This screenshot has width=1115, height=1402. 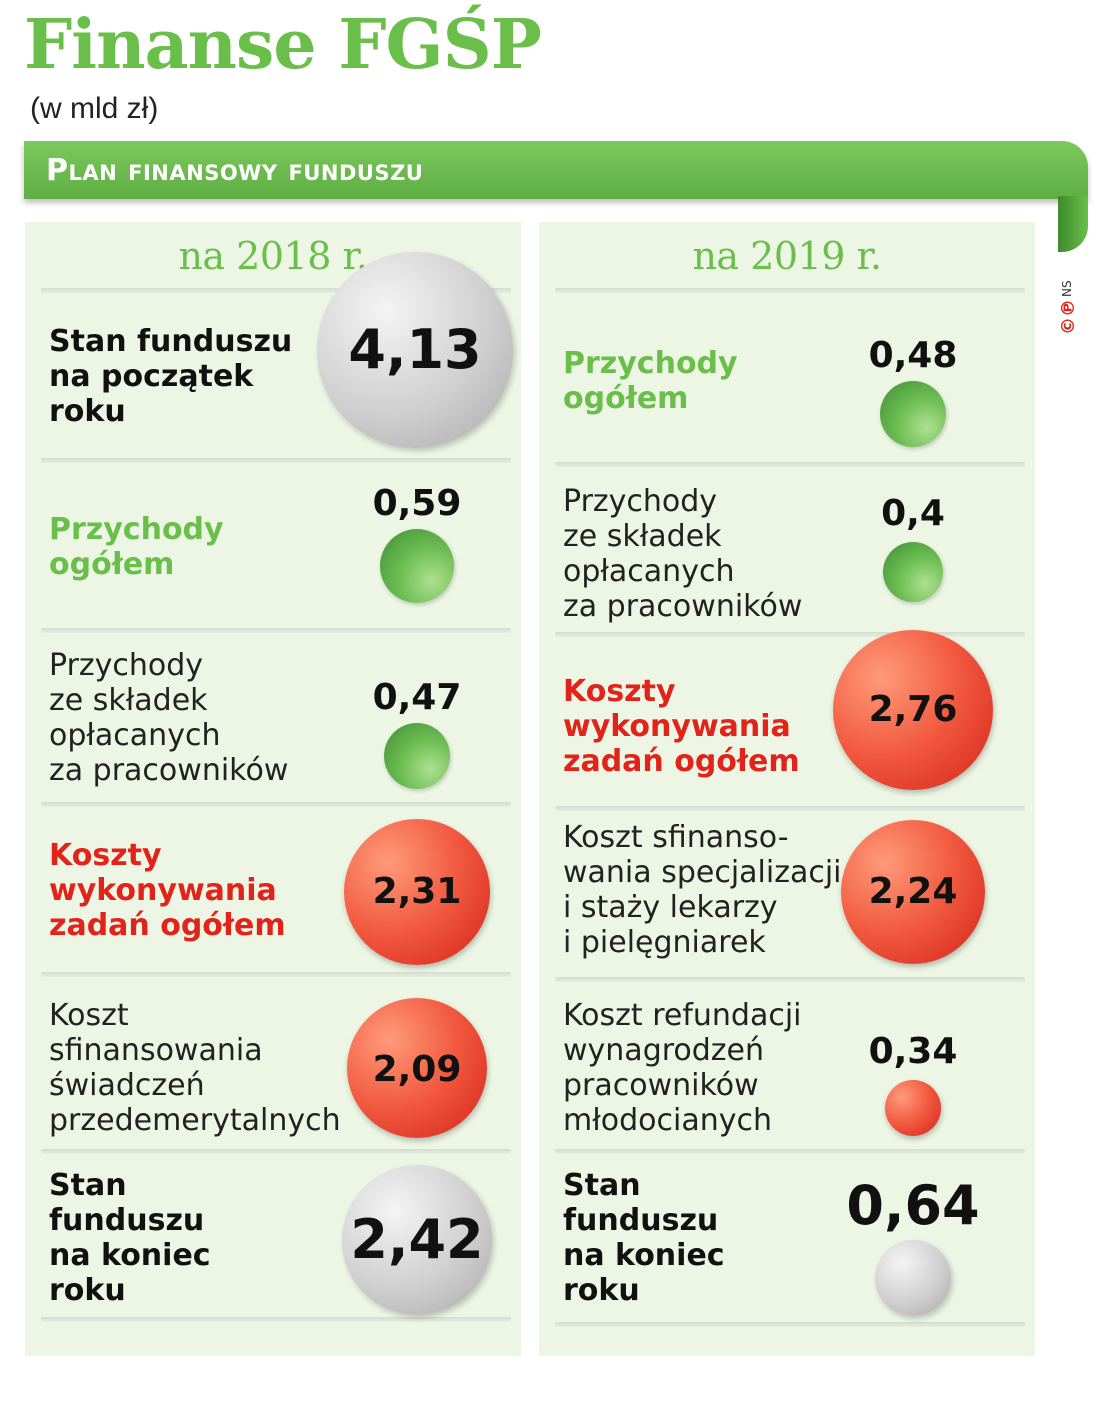 I want to click on item-label-line: pracowników, so click(x=661, y=1085).